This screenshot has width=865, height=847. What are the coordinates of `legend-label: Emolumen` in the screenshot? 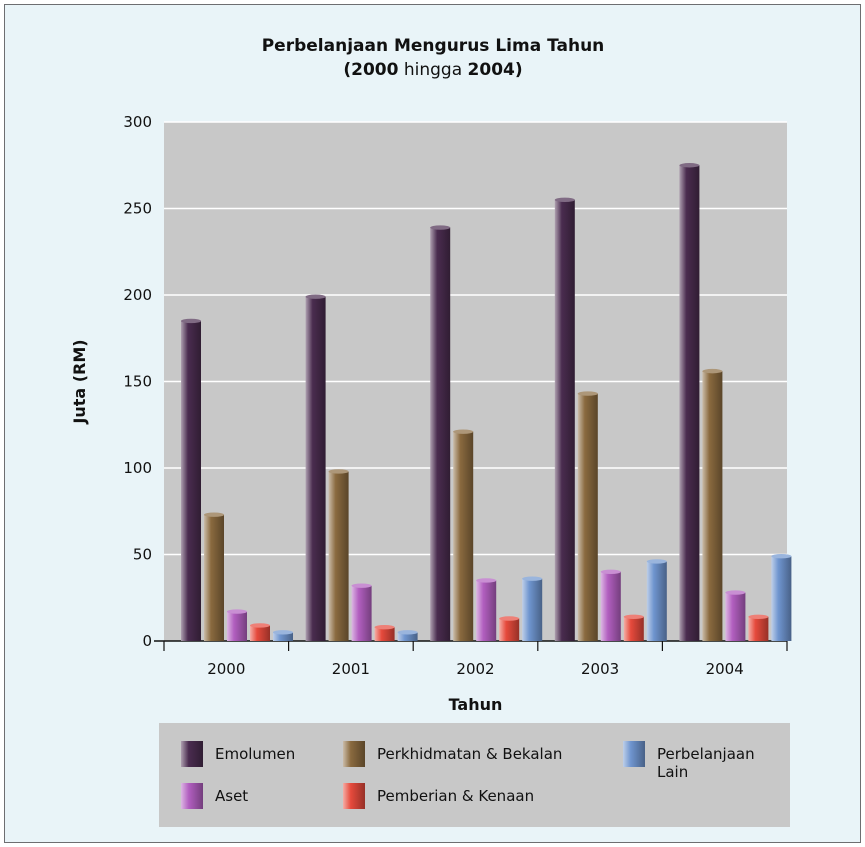 It's located at (255, 754).